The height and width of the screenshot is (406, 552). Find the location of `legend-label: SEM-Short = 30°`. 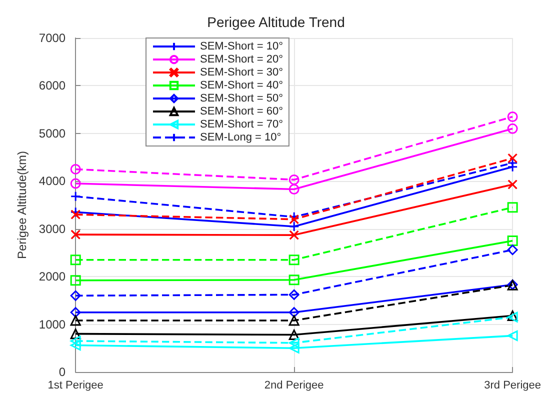

legend-label: SEM-Short = 30° is located at coordinates (241, 72).